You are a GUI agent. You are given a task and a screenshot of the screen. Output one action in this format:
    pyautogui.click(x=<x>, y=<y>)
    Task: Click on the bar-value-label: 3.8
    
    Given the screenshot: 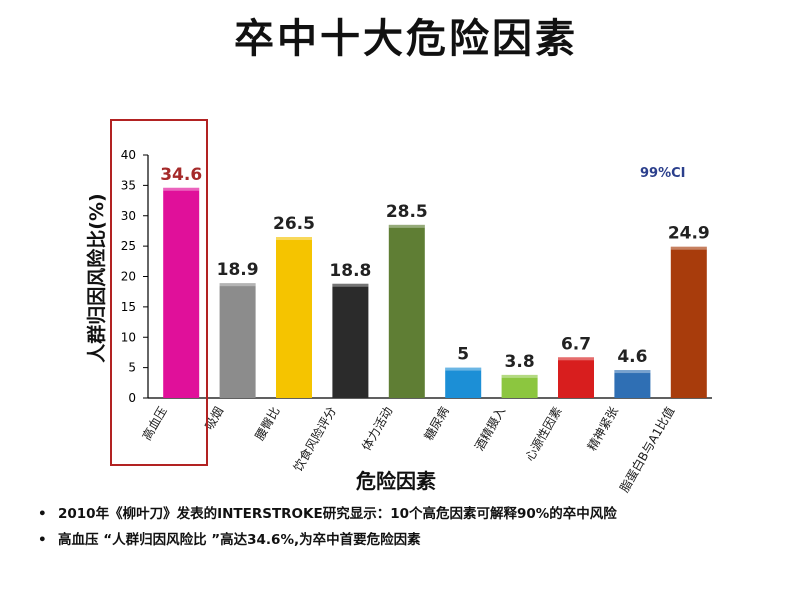 What is the action you would take?
    pyautogui.click(x=520, y=362)
    